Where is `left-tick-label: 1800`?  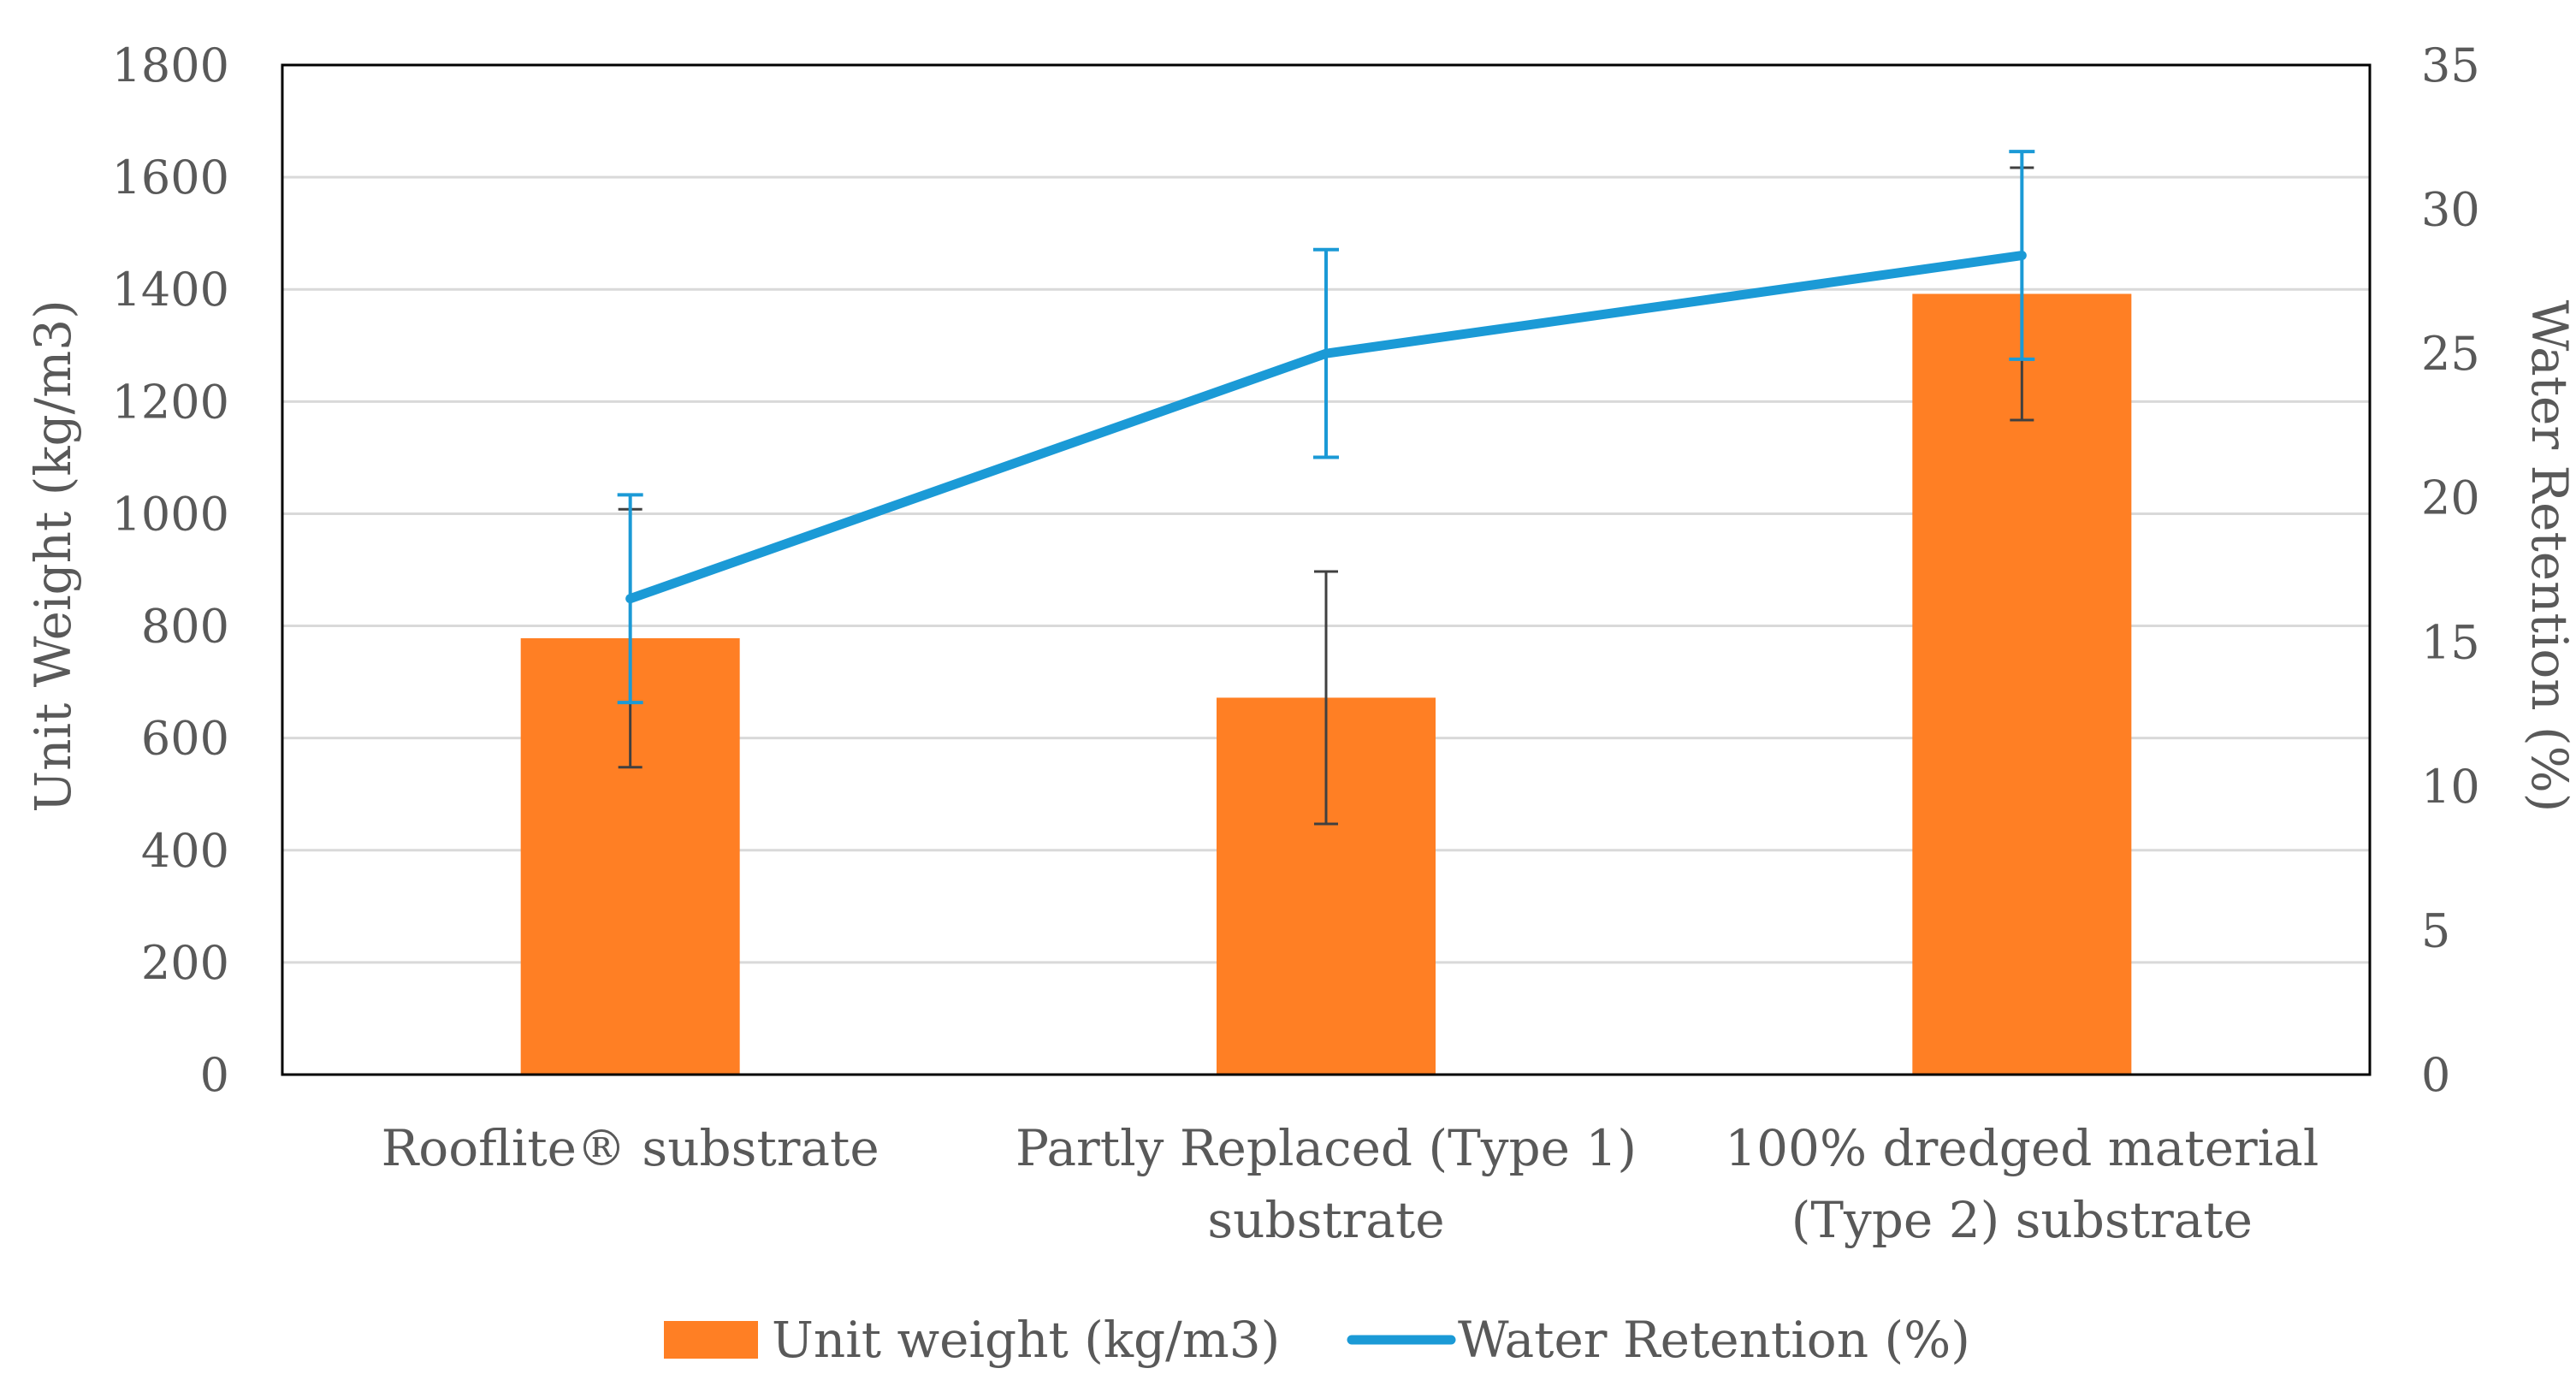 left-tick-label: 1800 is located at coordinates (170, 65).